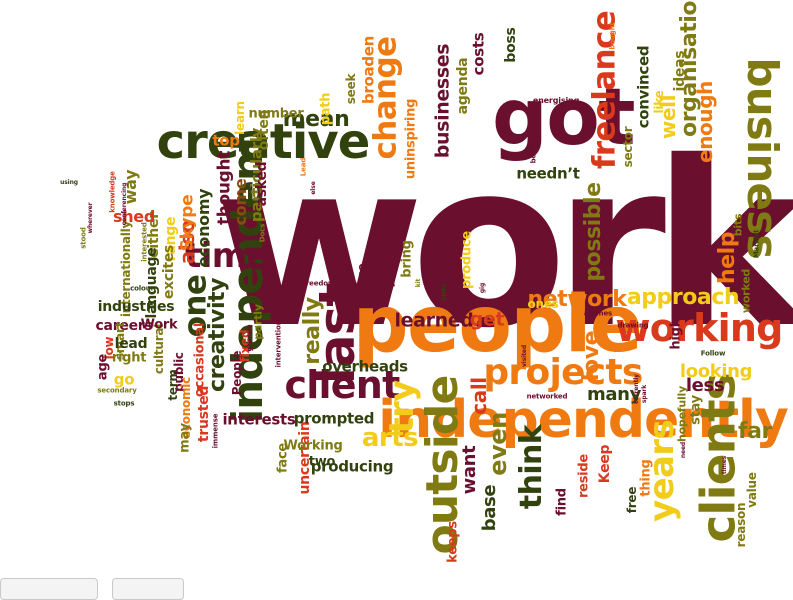  Describe the element at coordinates (479, 396) in the screenshot. I see `word-call: call` at that location.